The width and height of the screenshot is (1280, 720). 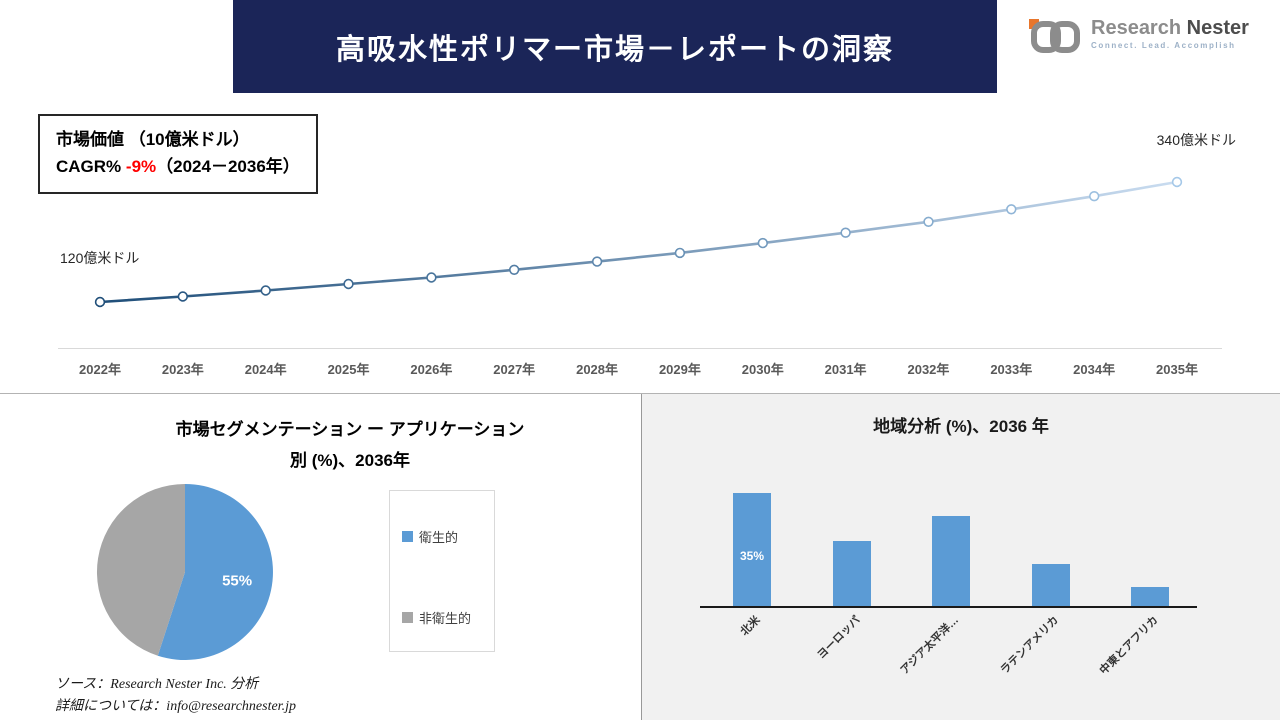 I want to click on x-axis-label: 2035年, so click(x=1177, y=369).